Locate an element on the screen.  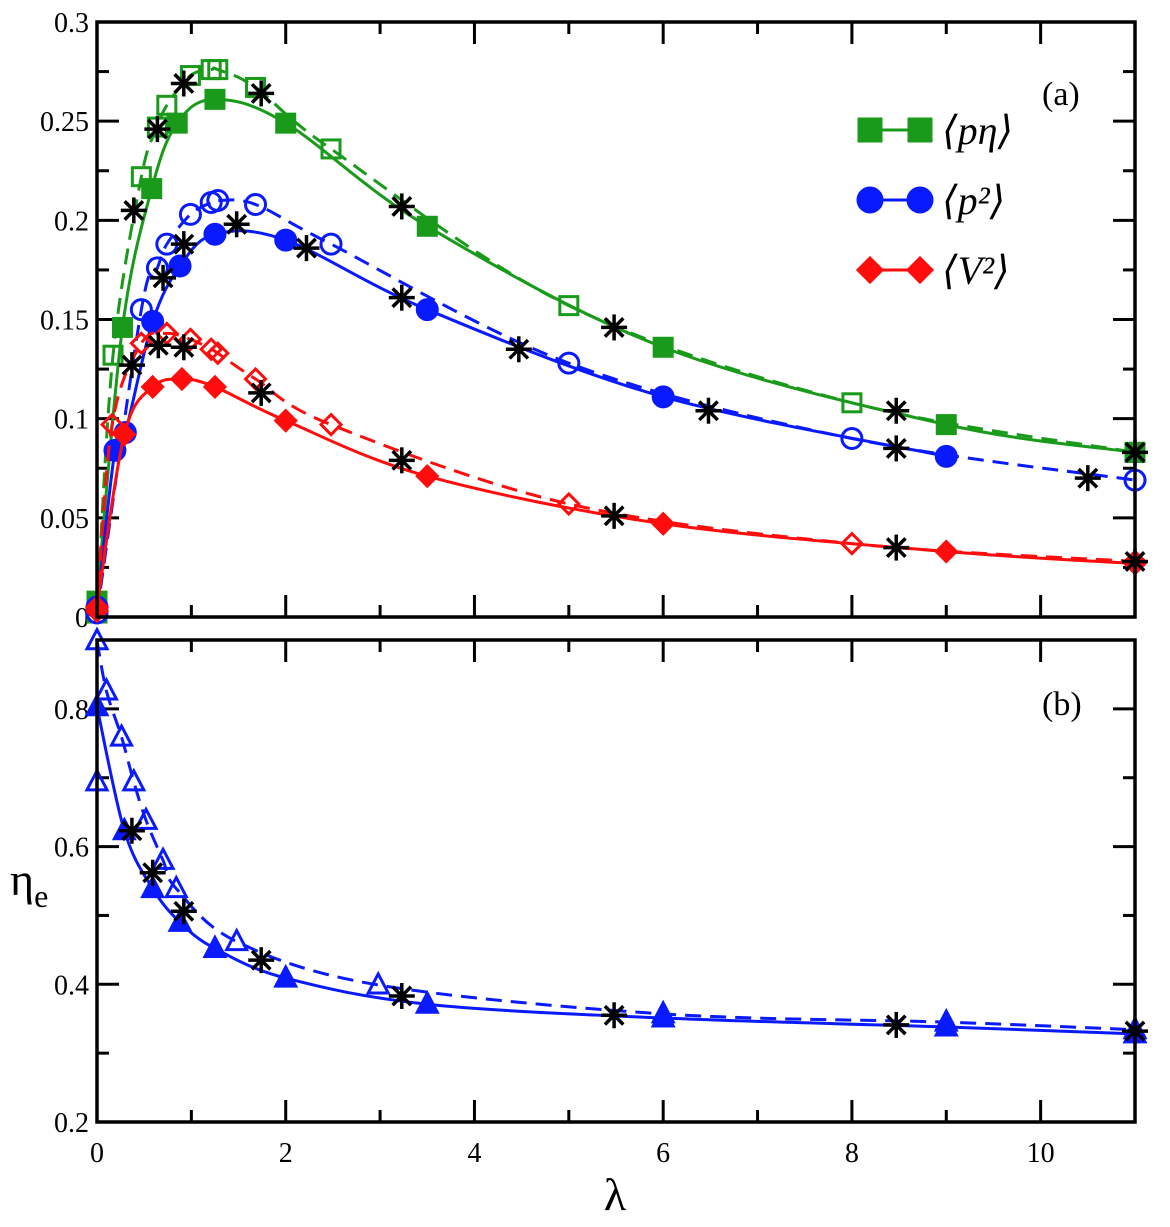
x-tick-label: 8 is located at coordinates (852, 1153).